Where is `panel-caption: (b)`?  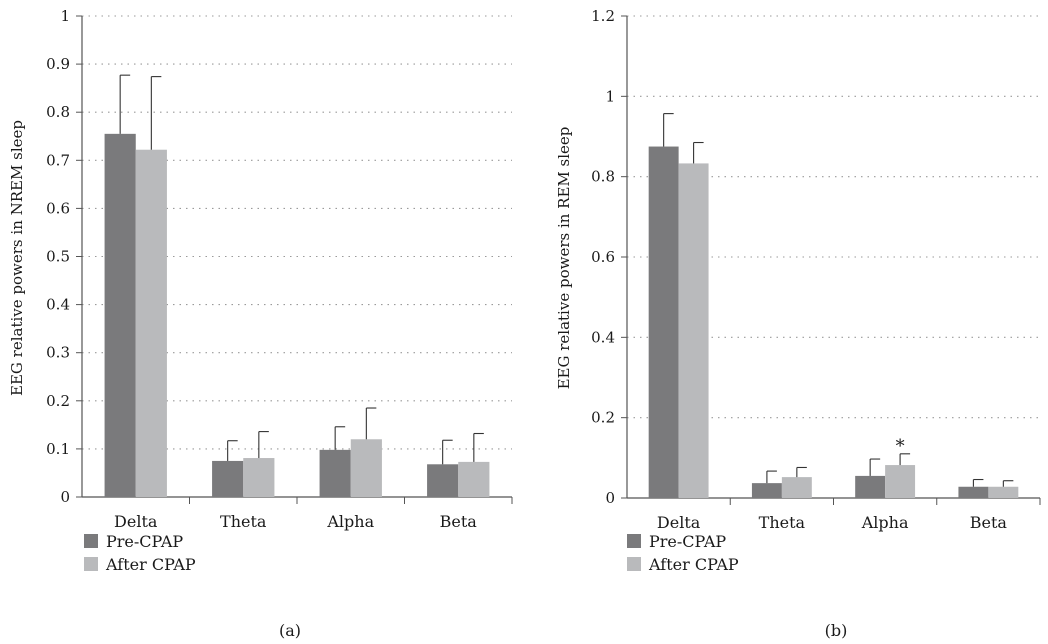 panel-caption: (b) is located at coordinates (836, 630).